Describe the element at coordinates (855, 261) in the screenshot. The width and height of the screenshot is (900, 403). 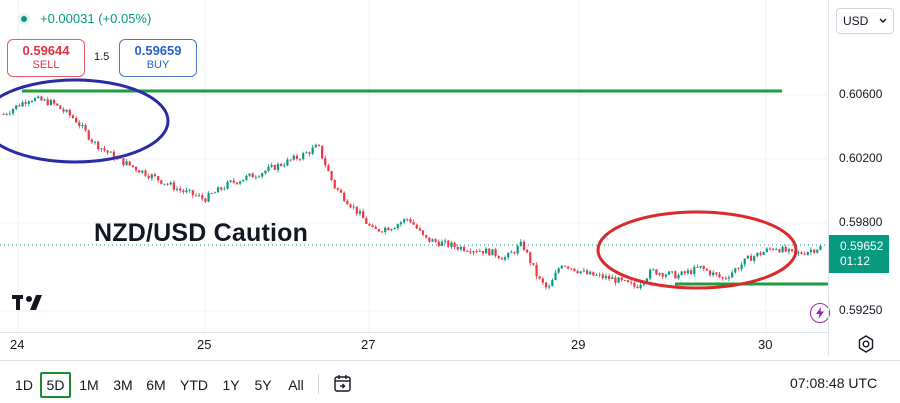
I see `bar-countdown: 01:12` at that location.